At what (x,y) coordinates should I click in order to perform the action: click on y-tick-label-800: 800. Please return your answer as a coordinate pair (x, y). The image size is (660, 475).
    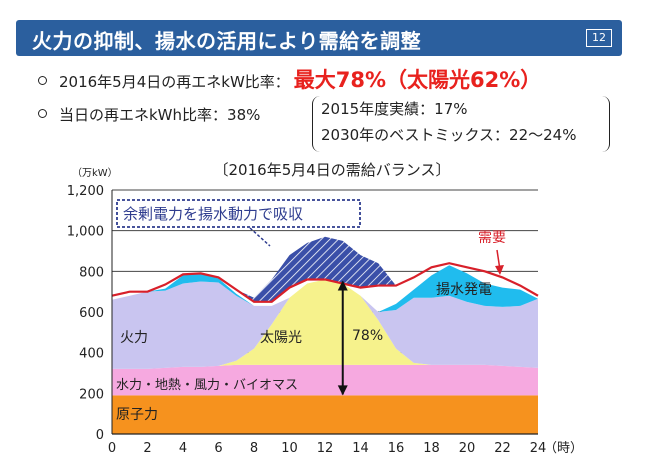
    Looking at the image, I should click on (91, 272).